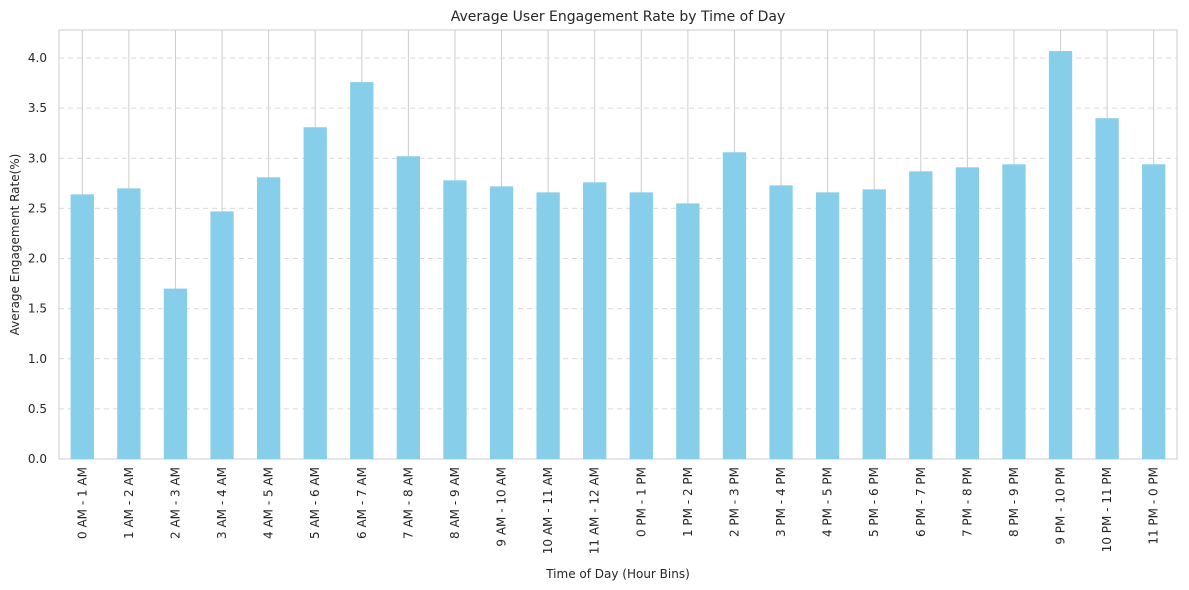  Describe the element at coordinates (129, 503) in the screenshot. I see `x-tick-label: 1 AM - 2 AM` at that location.